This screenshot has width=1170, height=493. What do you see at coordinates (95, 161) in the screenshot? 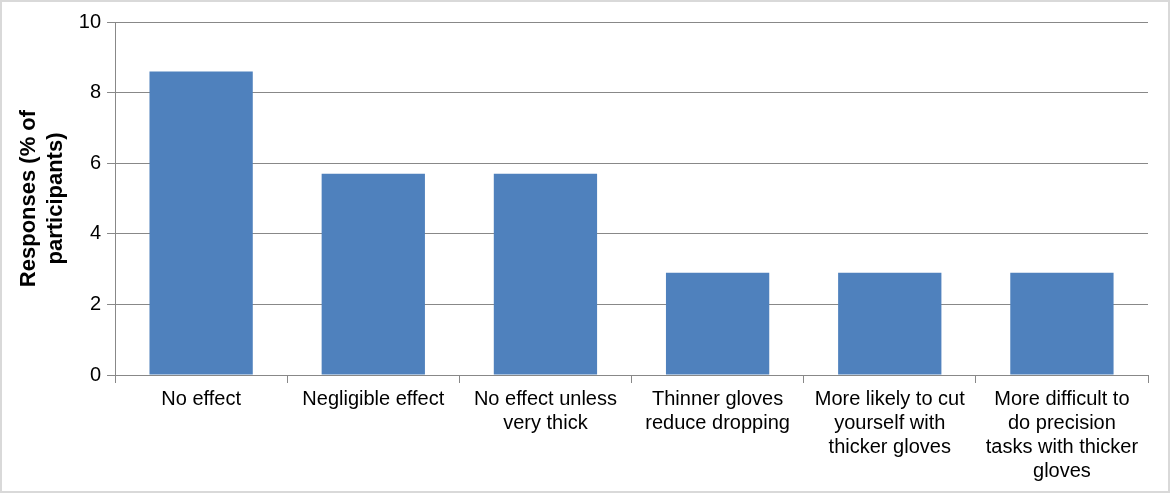
I see `y-tick-label: 6` at bounding box center [95, 161].